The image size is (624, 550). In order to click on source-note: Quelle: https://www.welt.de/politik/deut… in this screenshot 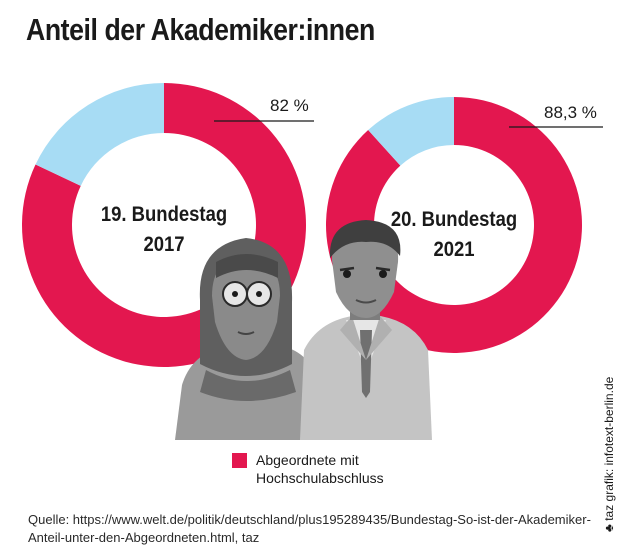, I will do `click(309, 528)`.